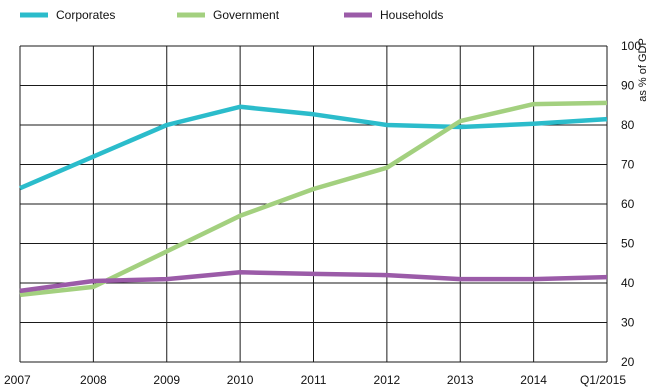 The width and height of the screenshot is (658, 388). Describe the element at coordinates (533, 380) in the screenshot. I see `x-tick-label-7: 2014` at that location.